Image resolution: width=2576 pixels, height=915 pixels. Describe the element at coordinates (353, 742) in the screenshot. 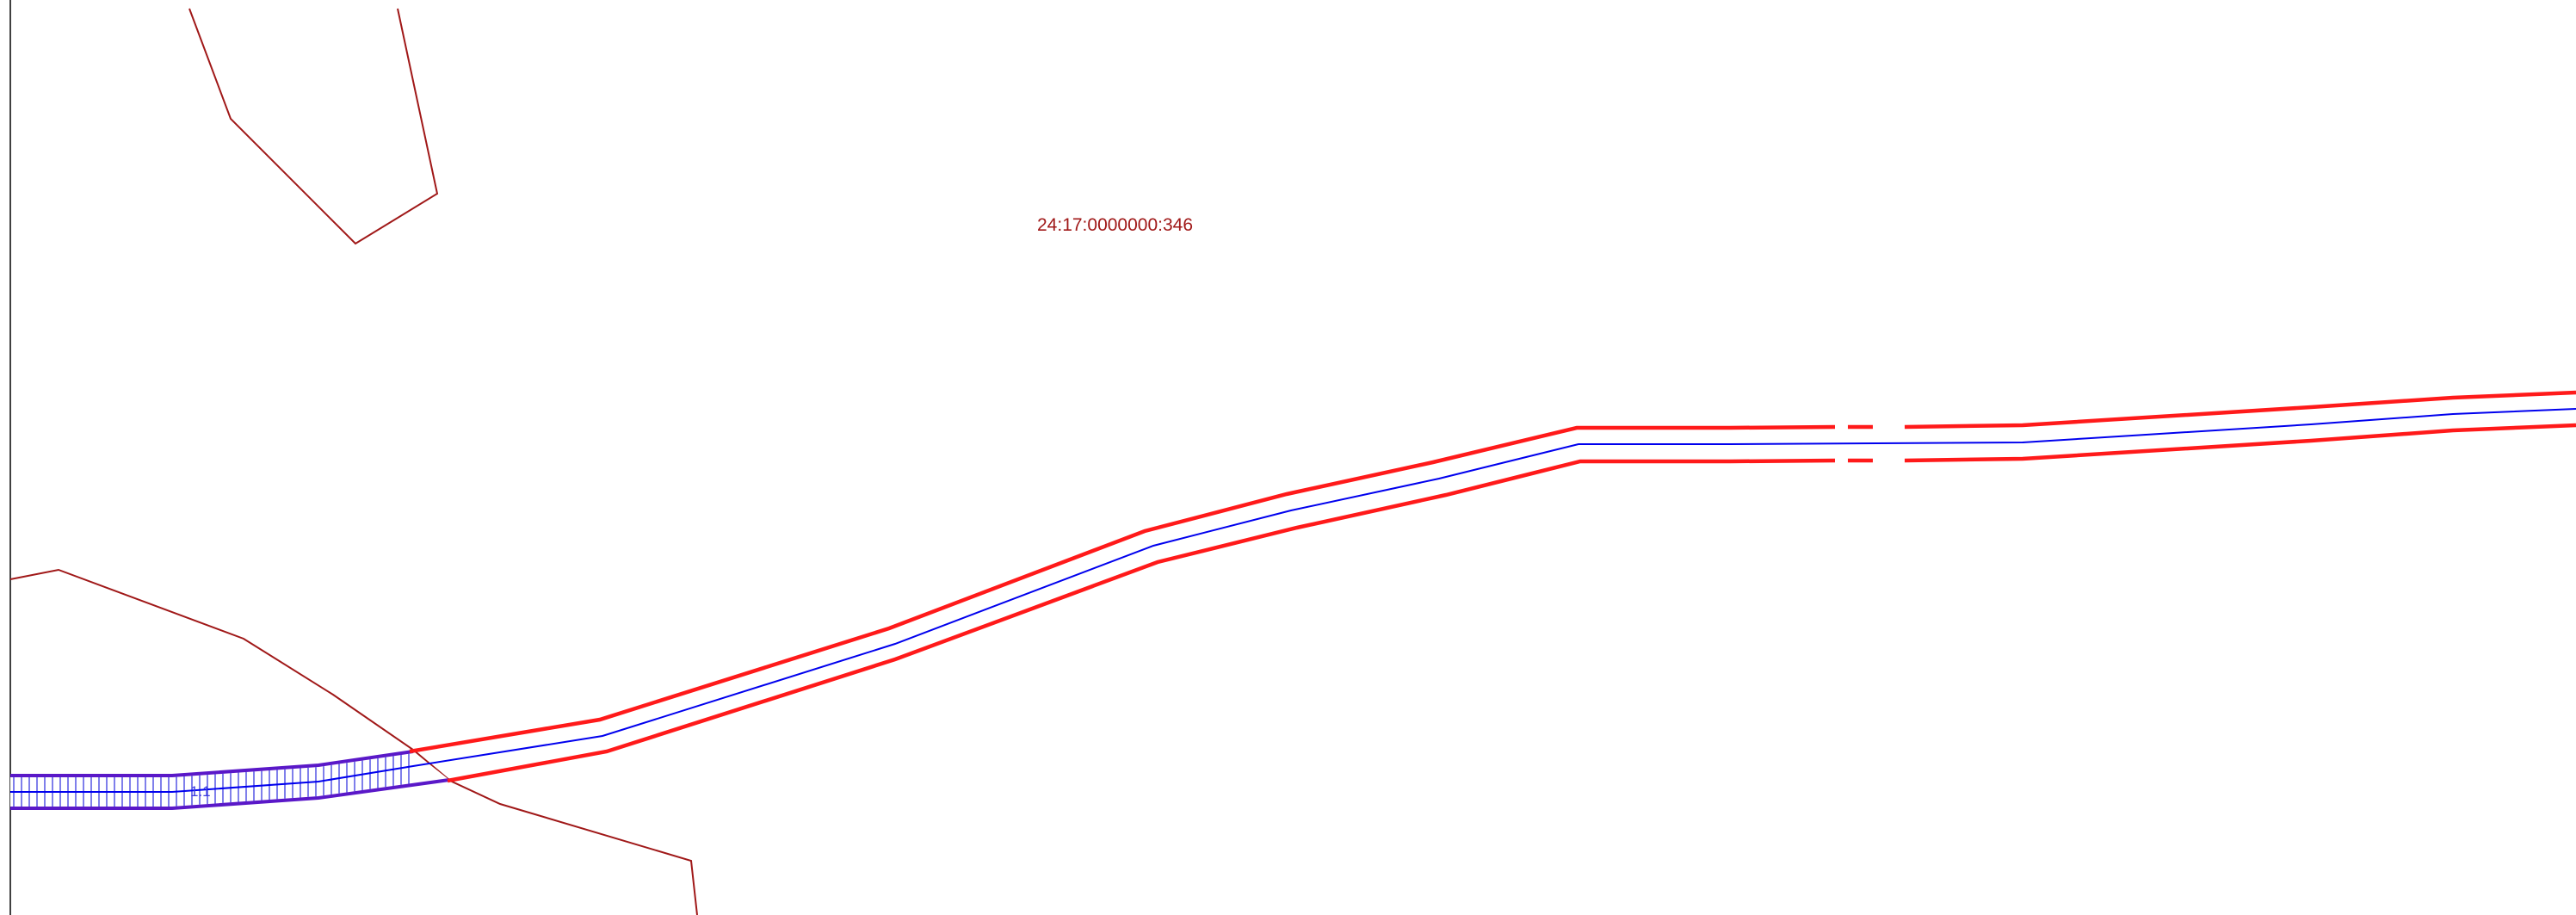

I see `parcel-boundary-southwest` at that location.